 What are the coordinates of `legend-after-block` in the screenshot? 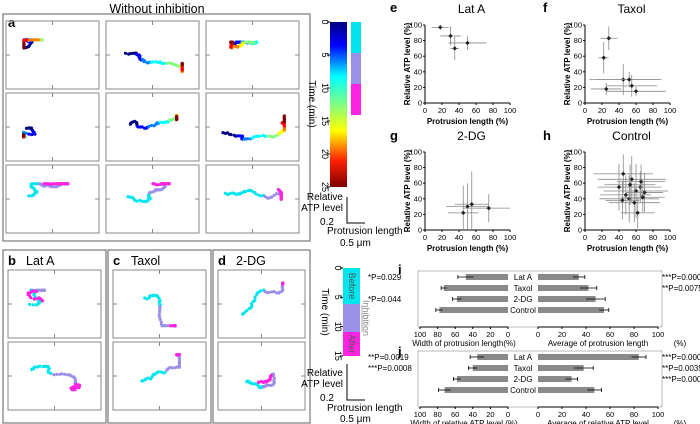 It's located at (351, 344).